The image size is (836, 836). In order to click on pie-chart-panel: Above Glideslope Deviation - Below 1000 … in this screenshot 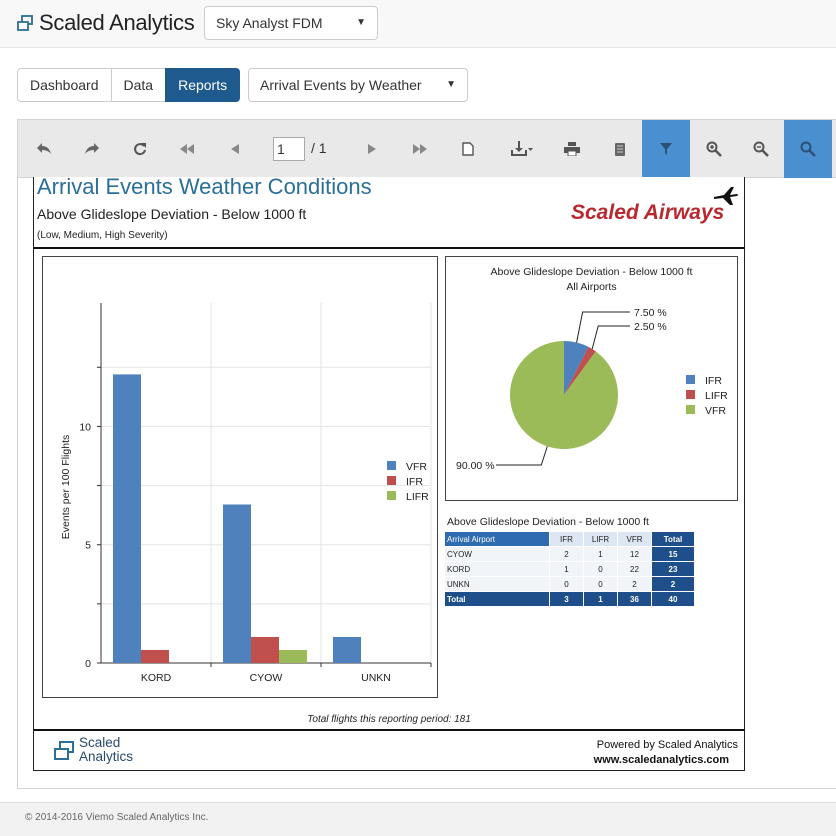, I will do `click(591, 378)`.